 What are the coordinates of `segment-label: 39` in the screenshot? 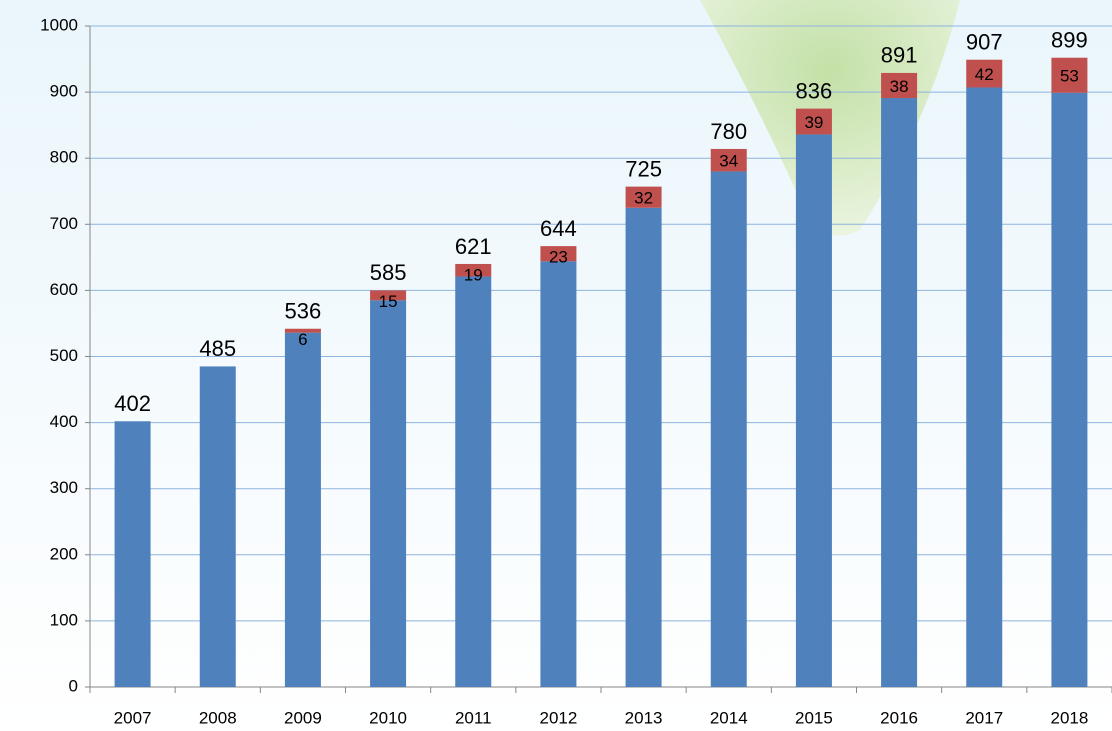 It's located at (813, 122).